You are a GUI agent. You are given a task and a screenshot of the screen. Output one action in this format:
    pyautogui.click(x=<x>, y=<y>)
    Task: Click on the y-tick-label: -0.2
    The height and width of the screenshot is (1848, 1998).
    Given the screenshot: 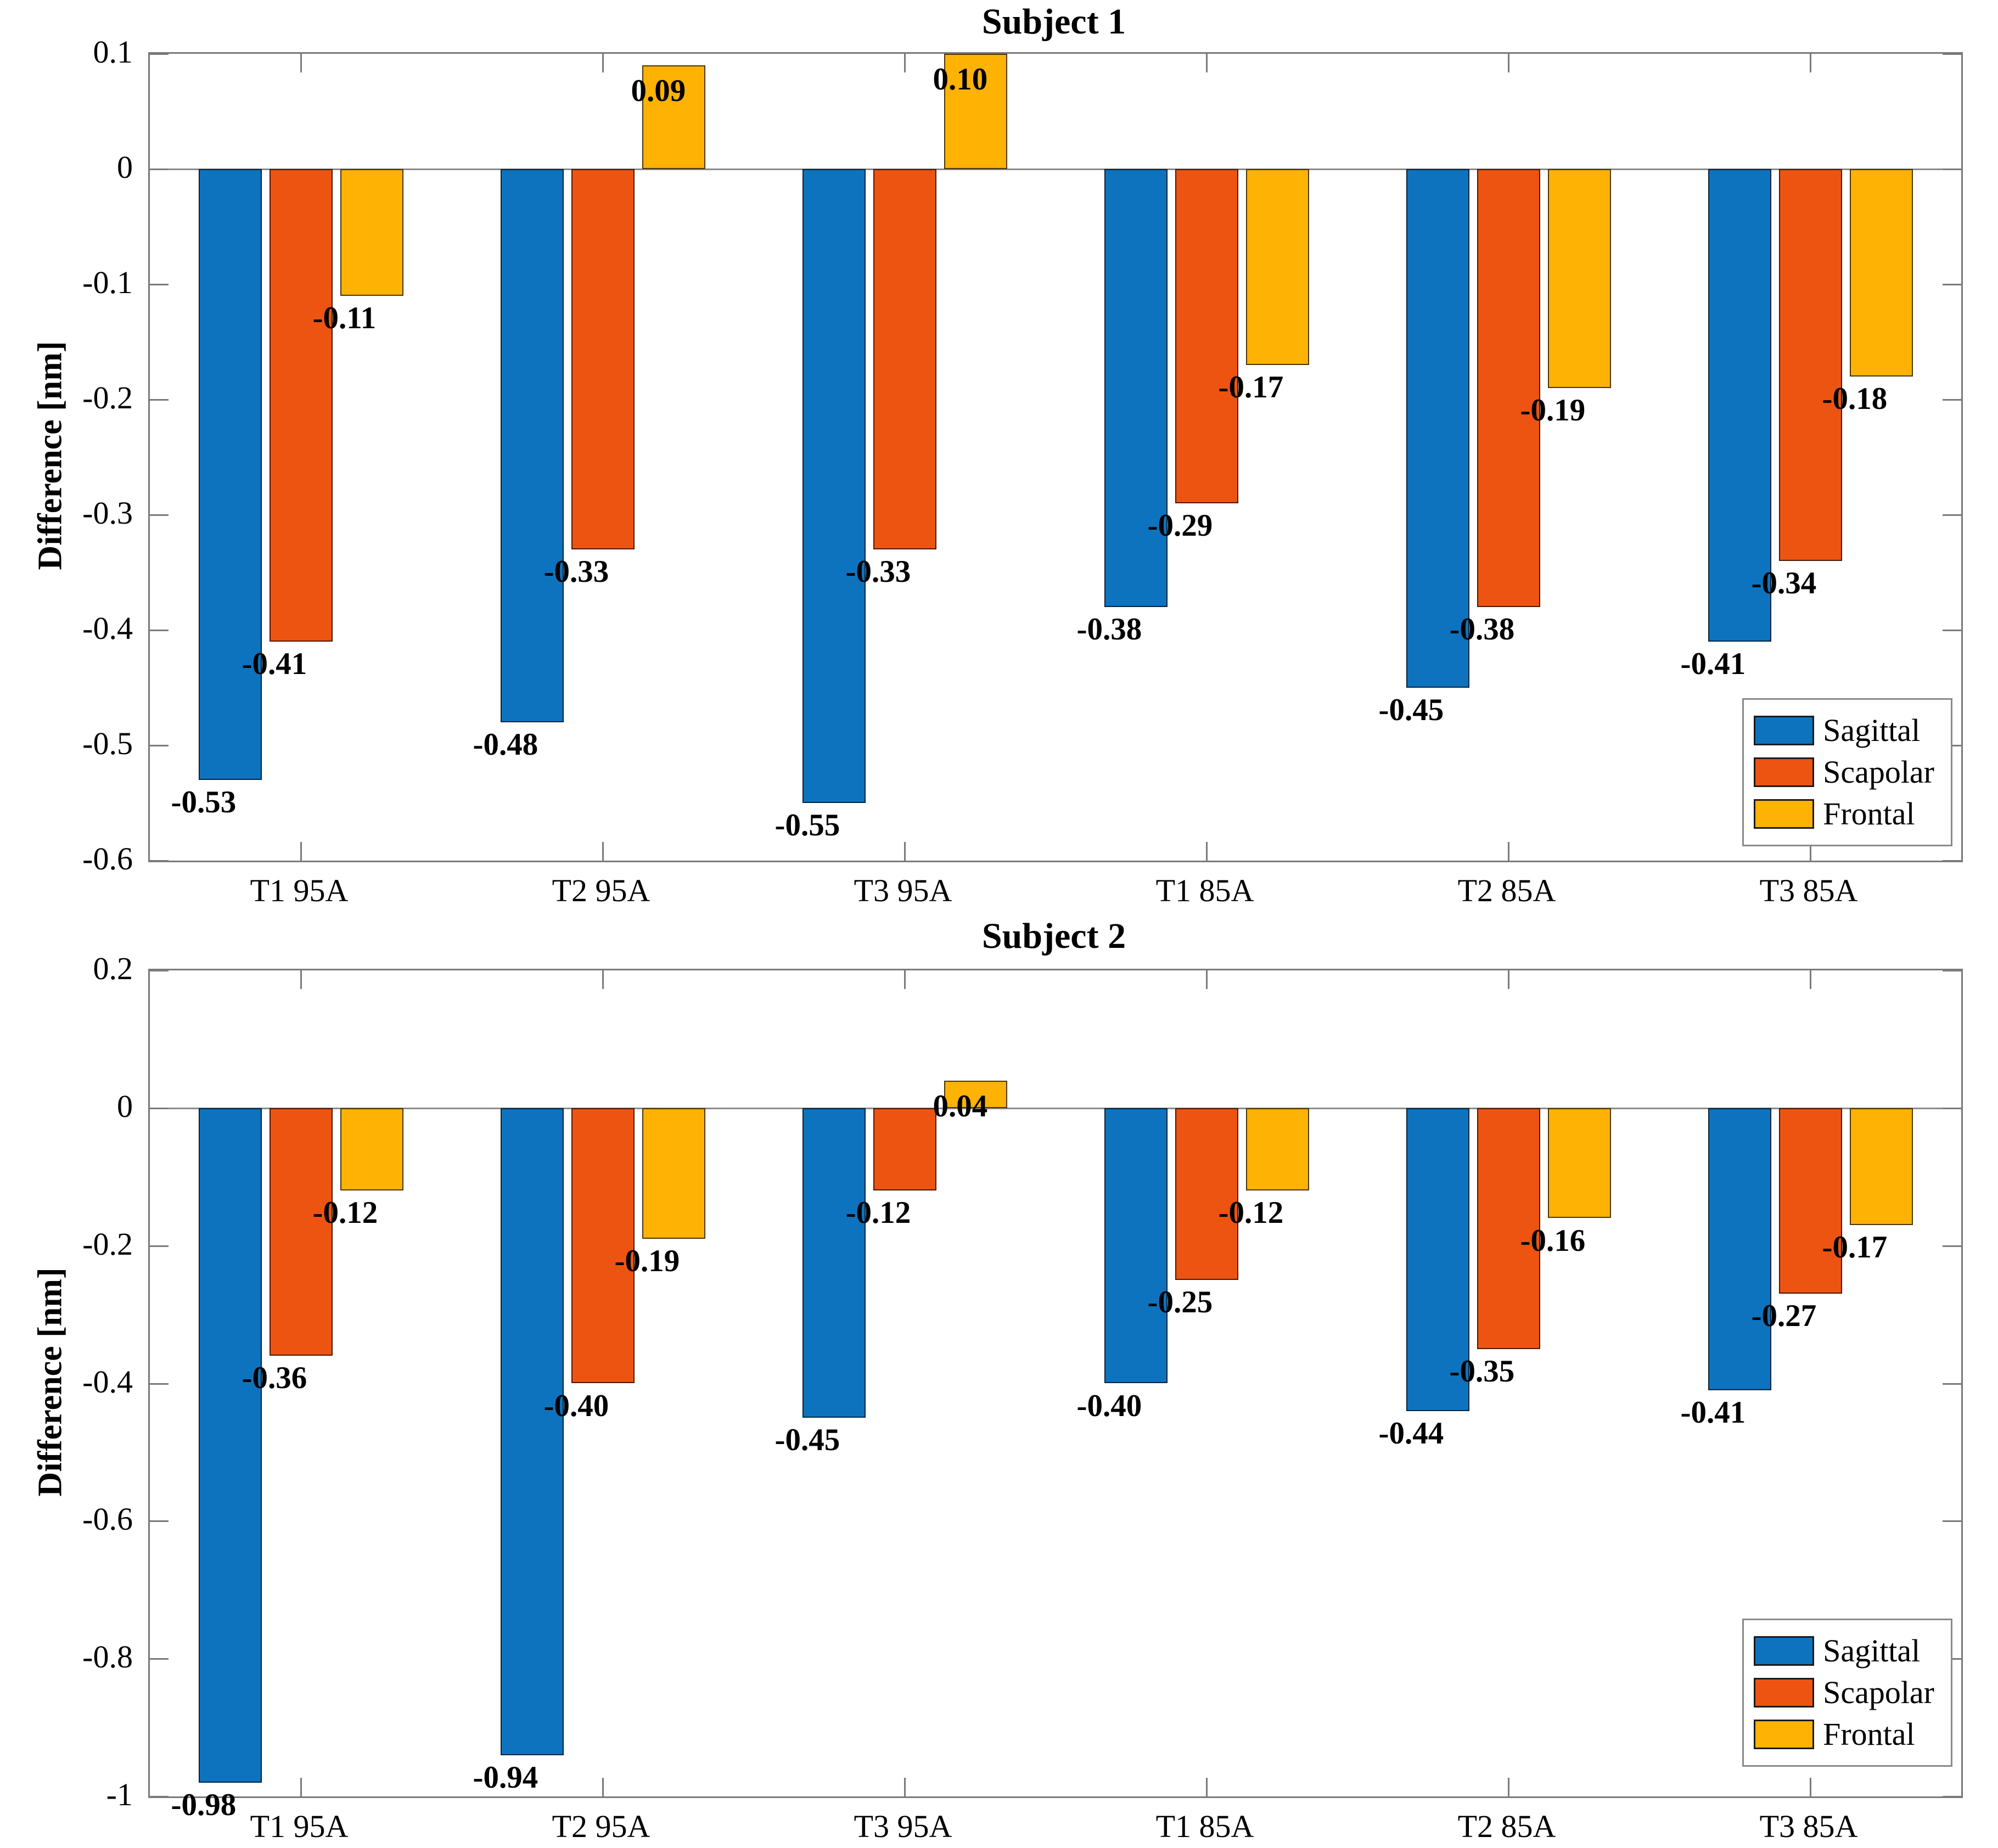 What is the action you would take?
    pyautogui.click(x=108, y=1244)
    